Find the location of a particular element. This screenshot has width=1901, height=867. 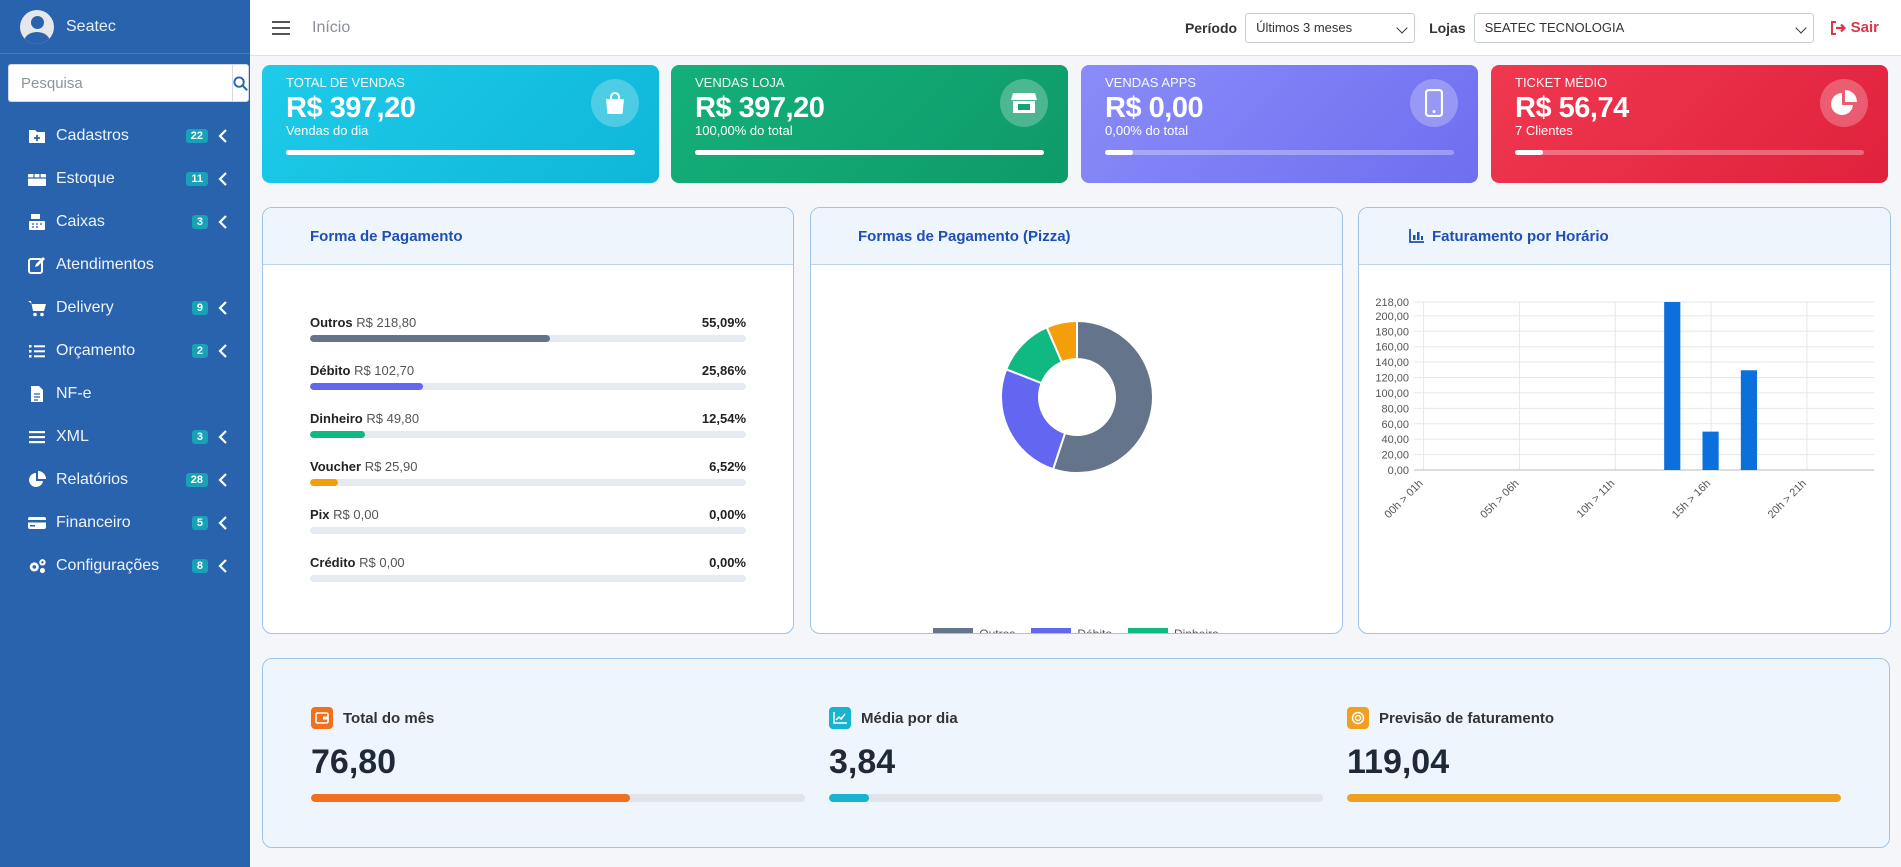

x-tick-label: 10h > 11h is located at coordinates (1596, 499).